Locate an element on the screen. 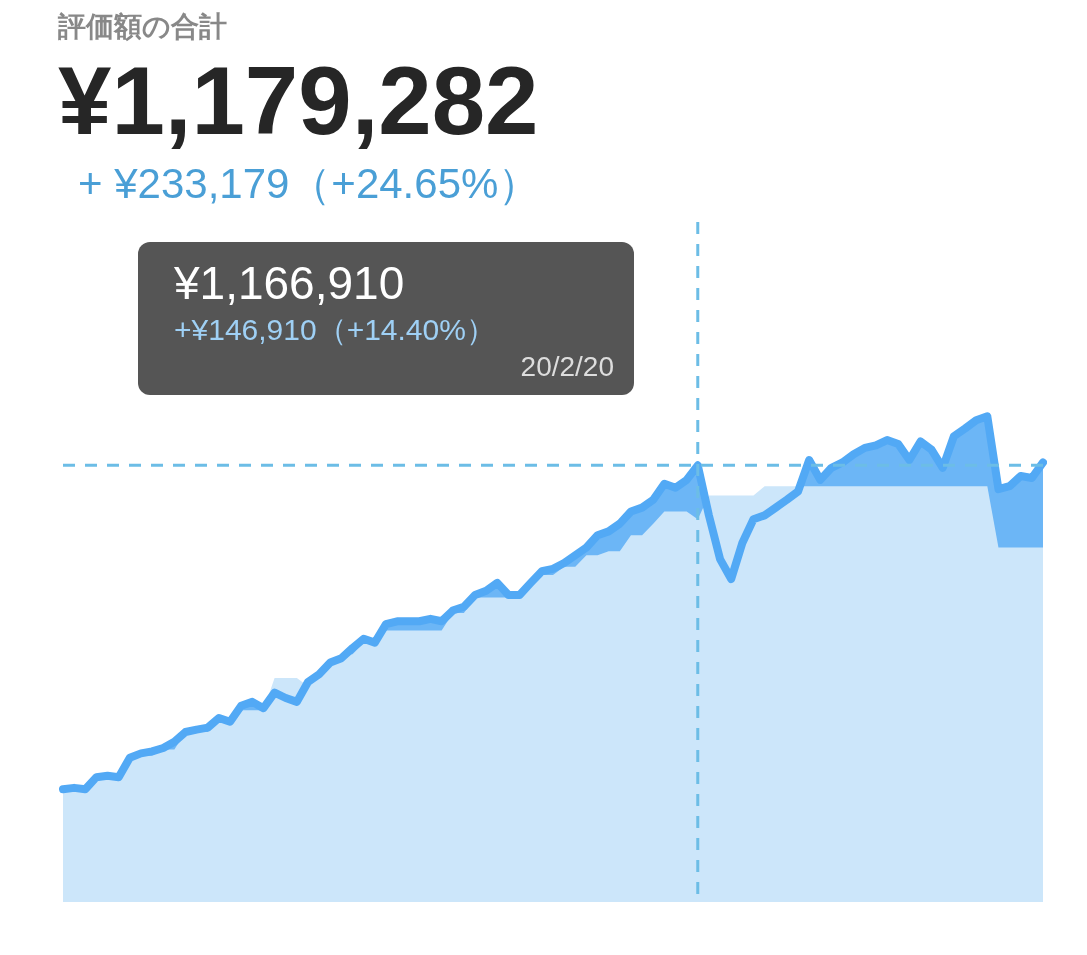  text: + ¥233,179（+24.65%） is located at coordinates (310, 184).